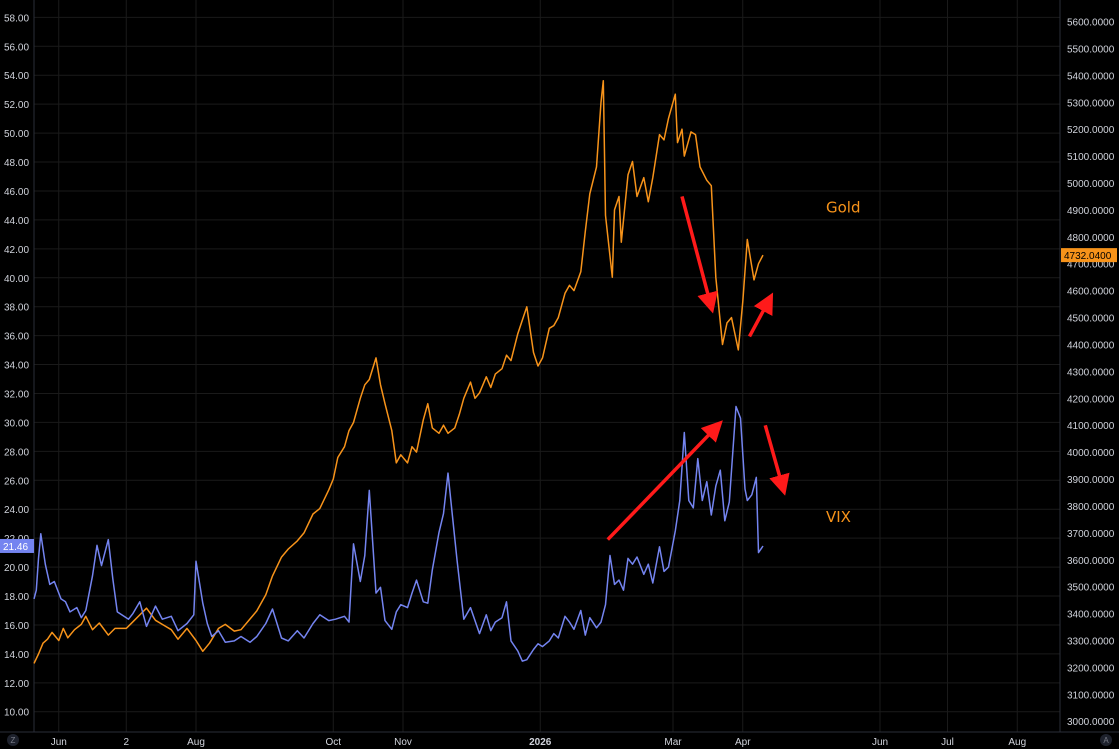 This screenshot has height=749, width=1119. I want to click on left-tick-label: 56.00, so click(16, 47).